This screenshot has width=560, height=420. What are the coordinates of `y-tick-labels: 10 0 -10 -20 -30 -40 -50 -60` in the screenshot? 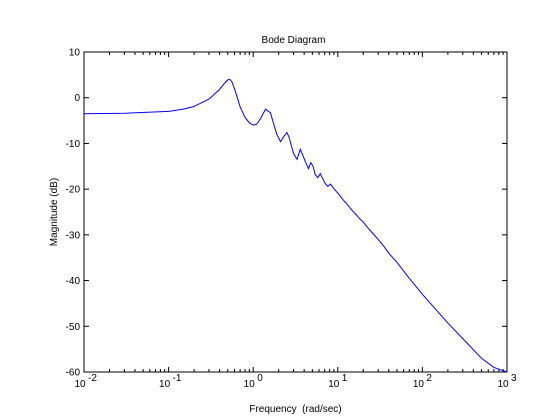 It's located at (73, 213).